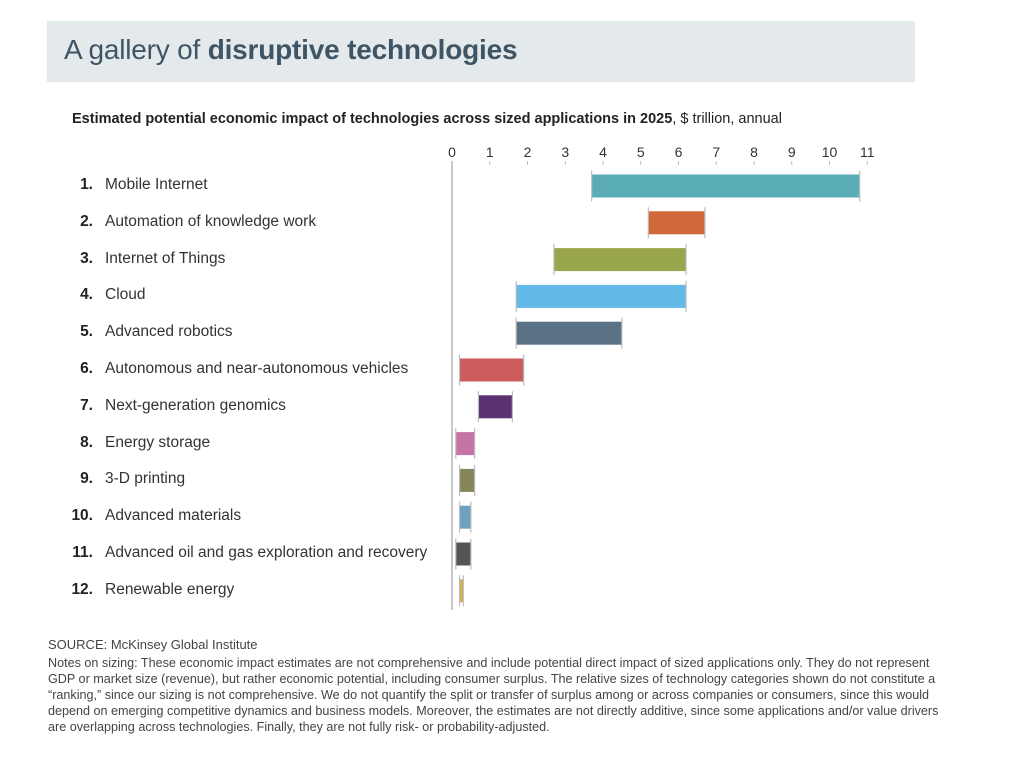  What do you see at coordinates (165, 258) in the screenshot?
I see `category-label: Internet of Things` at bounding box center [165, 258].